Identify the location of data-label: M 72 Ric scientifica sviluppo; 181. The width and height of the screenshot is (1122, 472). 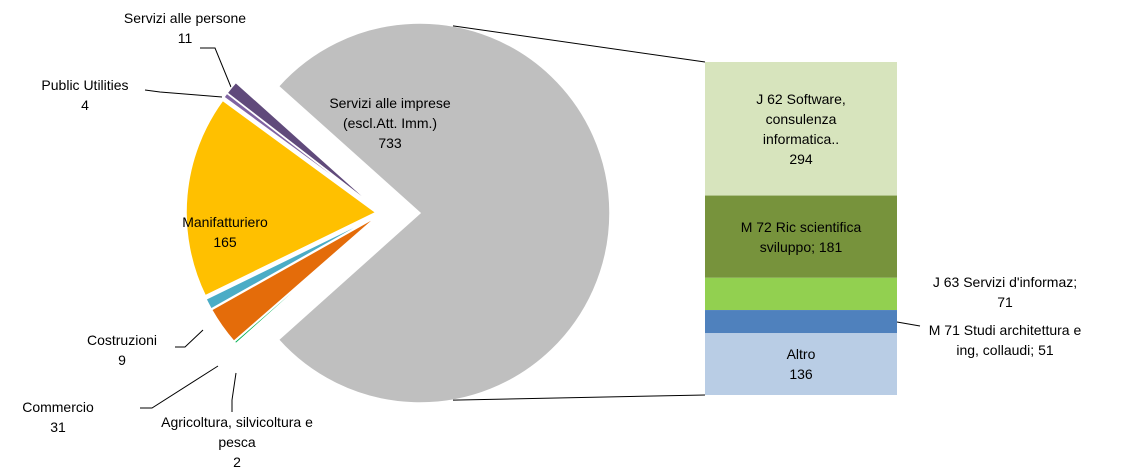
(801, 237).